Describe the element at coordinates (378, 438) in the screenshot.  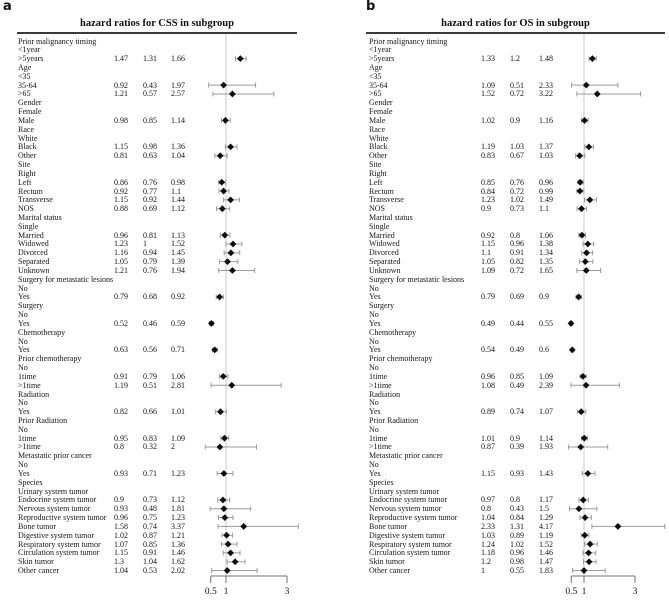
I see `subgroup-label: 1time` at that location.